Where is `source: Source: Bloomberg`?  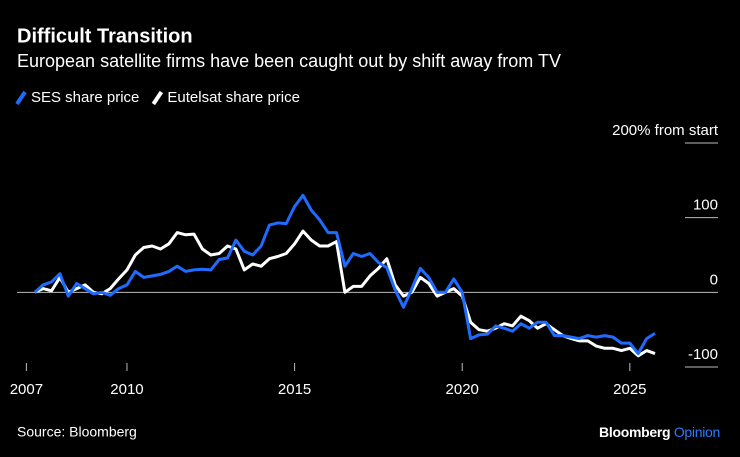
source: Source: Bloomberg is located at coordinates (77, 432).